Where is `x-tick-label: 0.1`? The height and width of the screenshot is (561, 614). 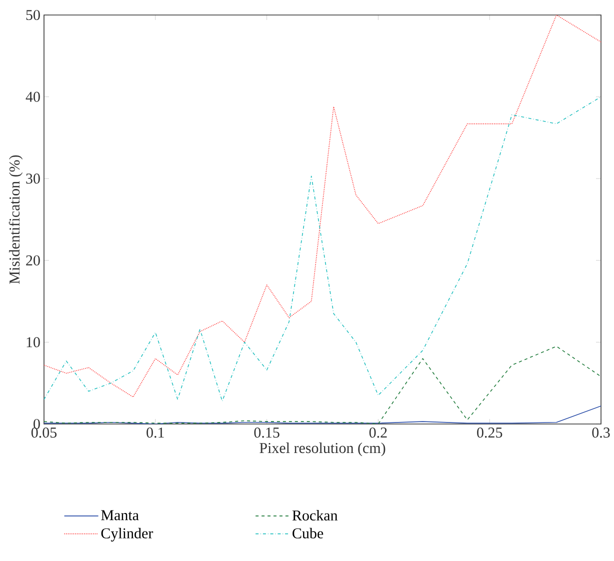
x-tick-label: 0.1 is located at coordinates (155, 433).